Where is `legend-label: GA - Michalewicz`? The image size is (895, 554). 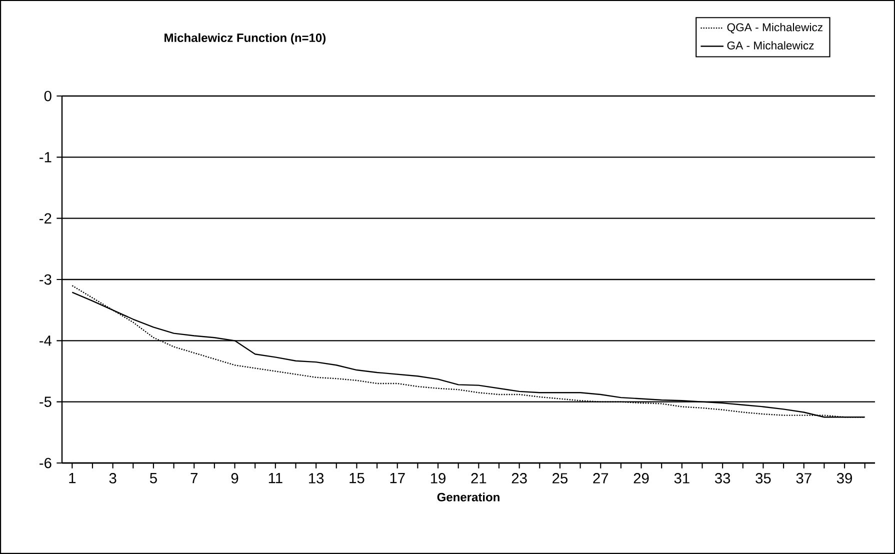
legend-label: GA - Michalewicz is located at coordinates (770, 45).